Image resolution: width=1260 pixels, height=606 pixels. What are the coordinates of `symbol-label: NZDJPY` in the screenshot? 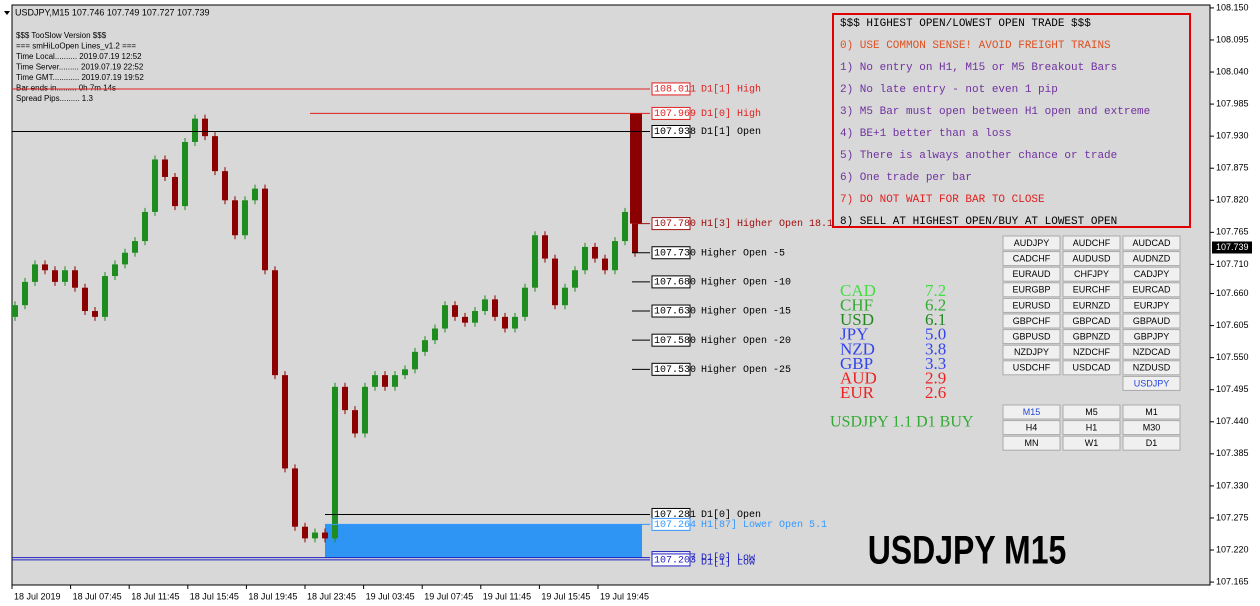 It's located at (1031, 352).